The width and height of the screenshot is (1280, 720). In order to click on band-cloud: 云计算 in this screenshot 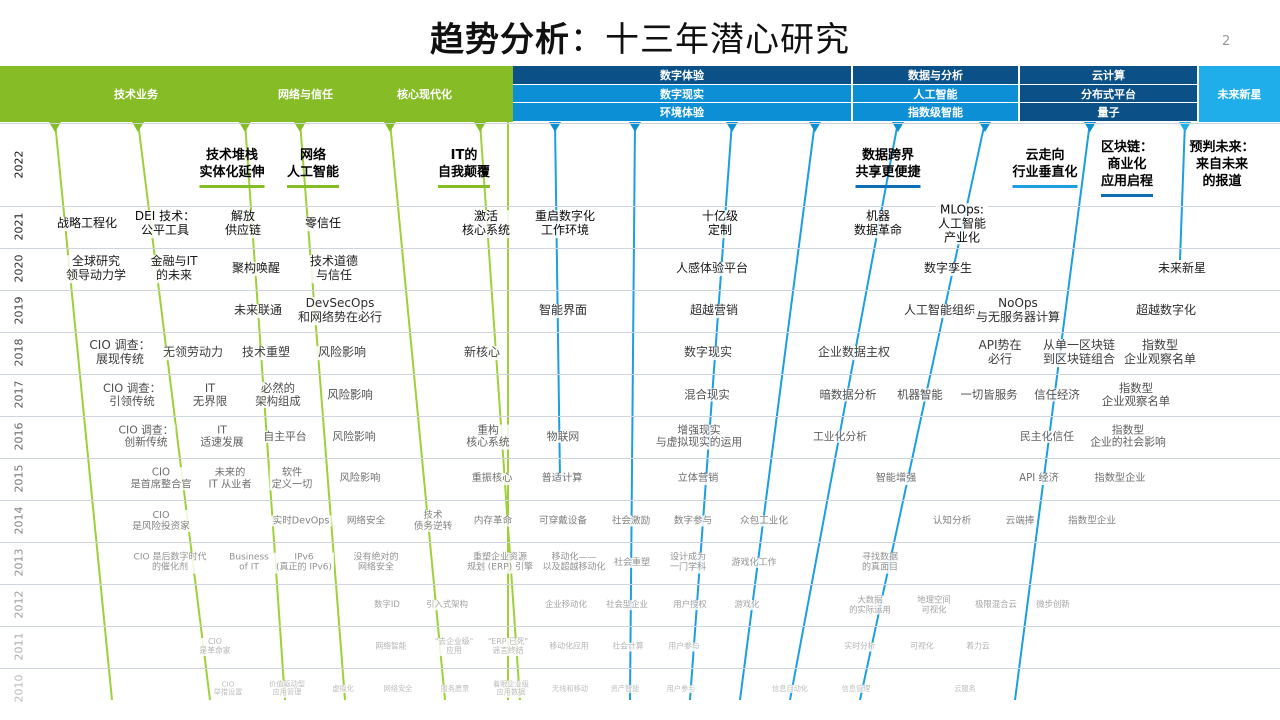, I will do `click(1108, 75)`.